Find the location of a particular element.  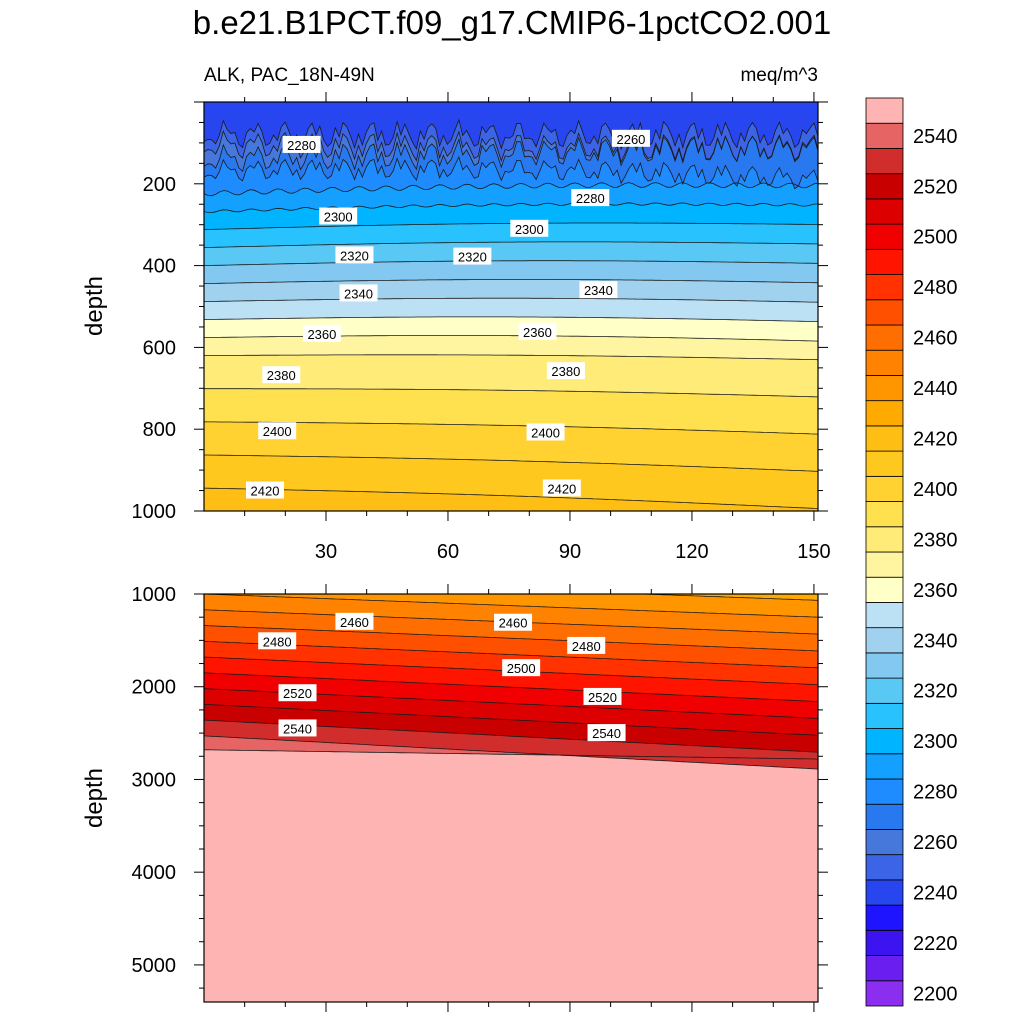

contour-label: 2520 is located at coordinates (297, 693).